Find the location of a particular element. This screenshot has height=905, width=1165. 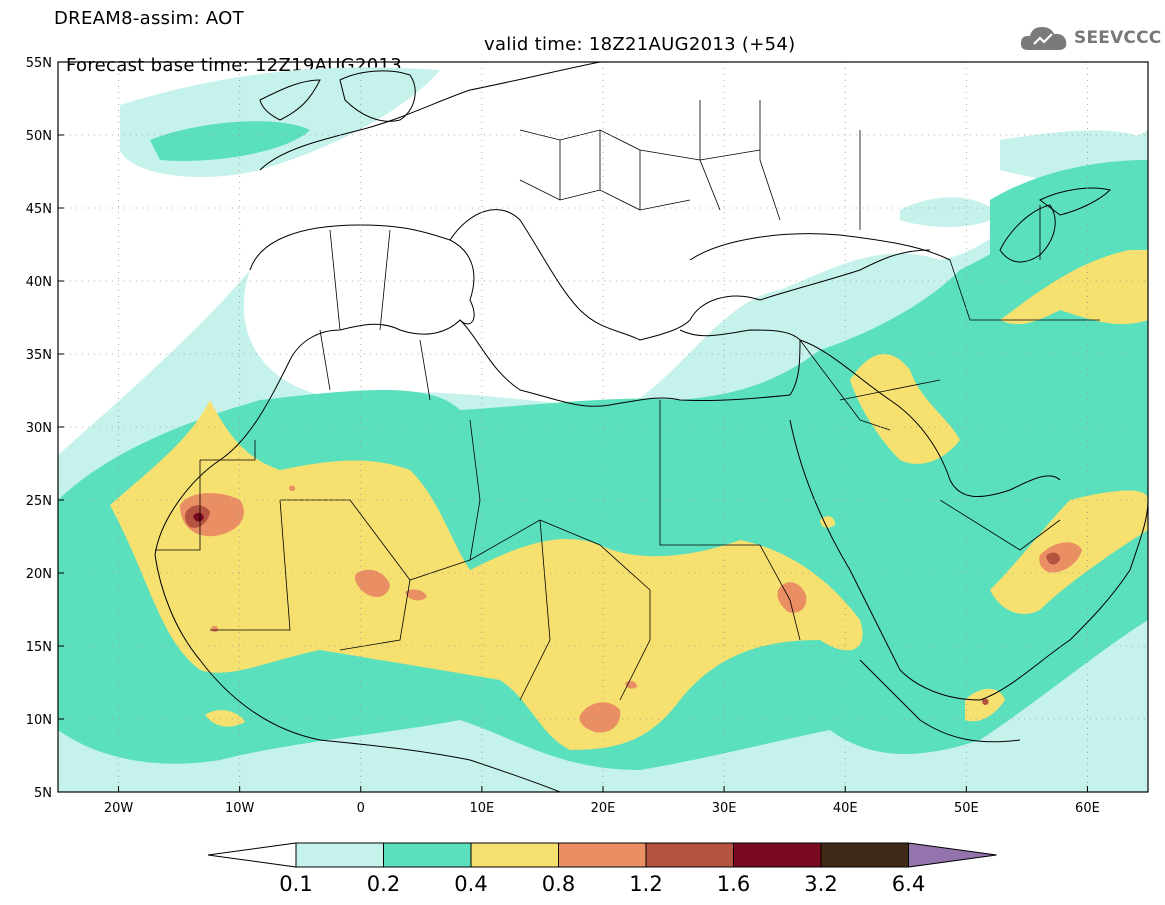

colorbar-label: 1.2 is located at coordinates (646, 884).